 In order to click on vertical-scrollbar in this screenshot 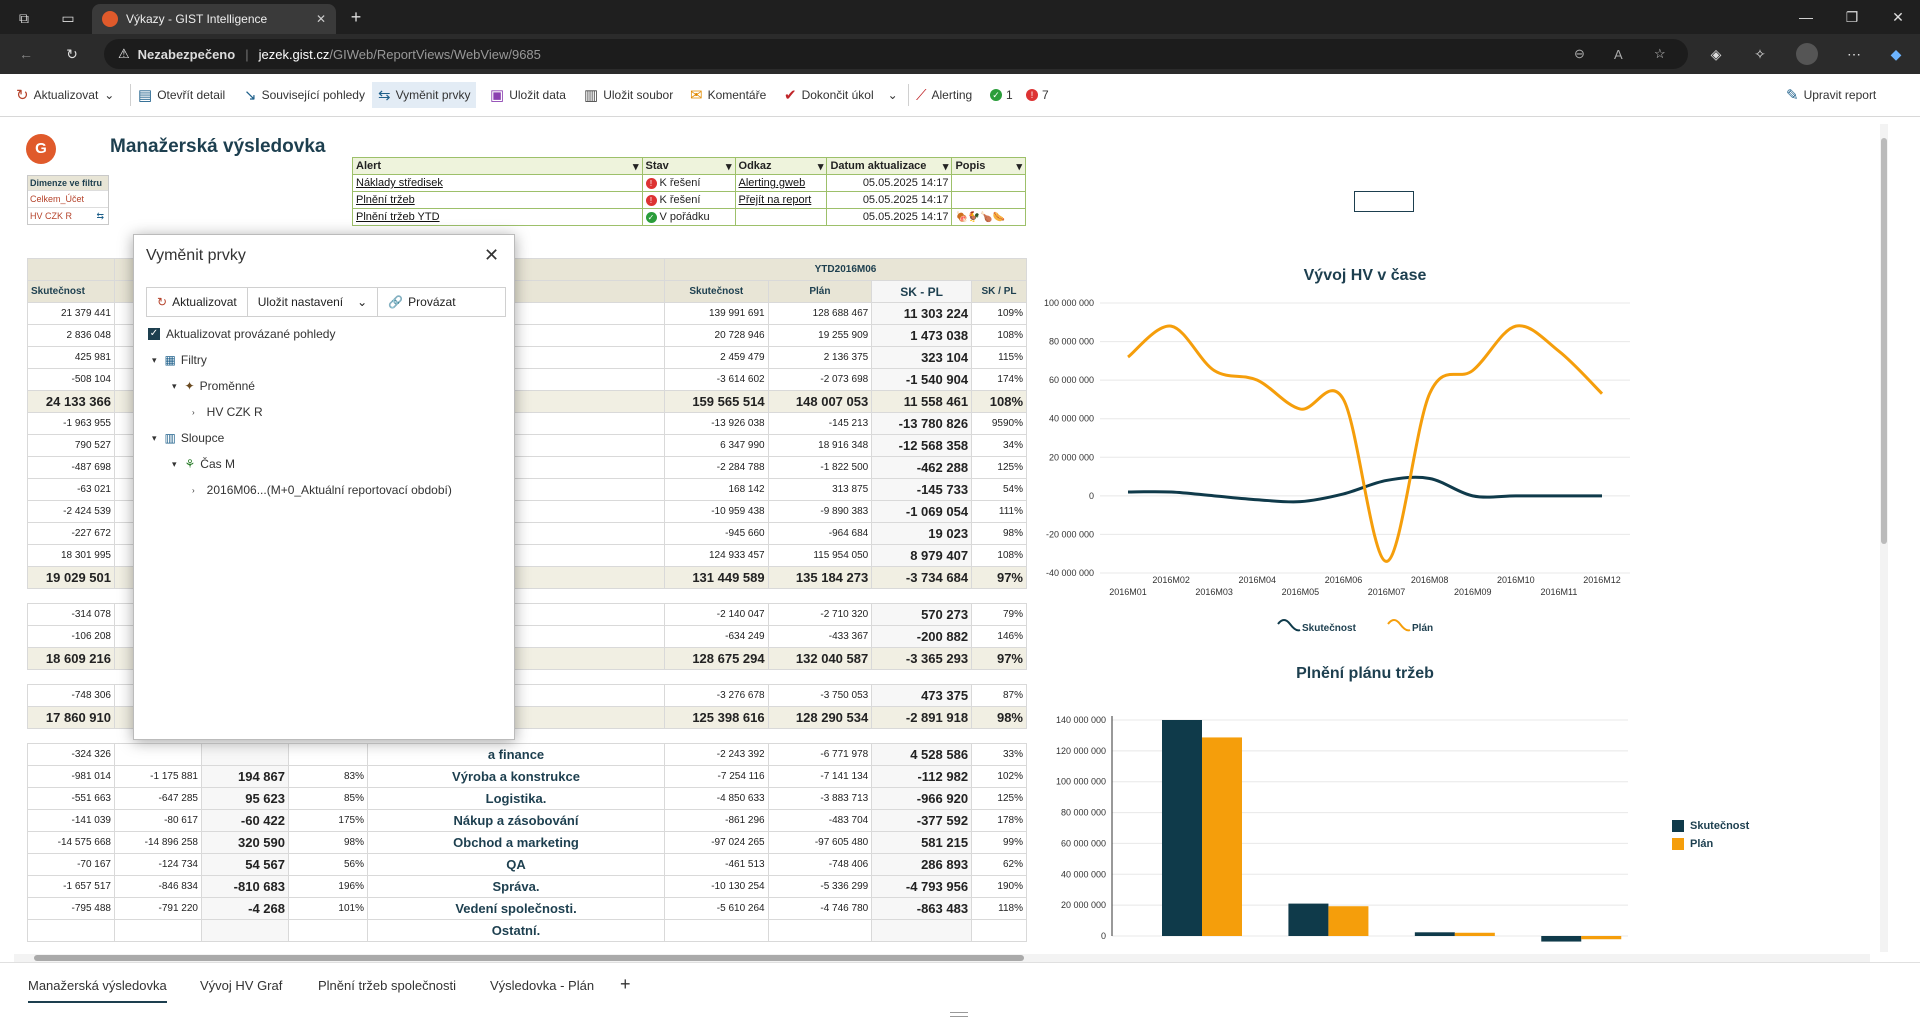, I will do `click(1884, 538)`.